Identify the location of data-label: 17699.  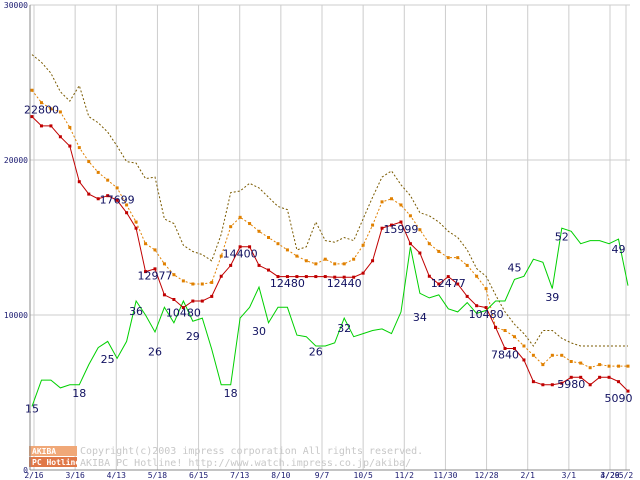
(117, 199).